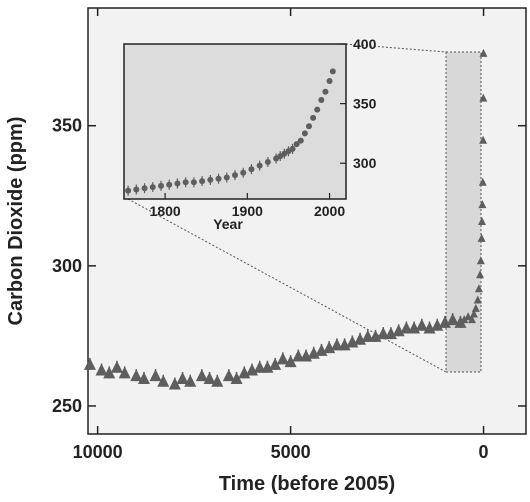 Image resolution: width=530 pixels, height=502 pixels. Describe the element at coordinates (98, 452) in the screenshot. I see `x-tick-label: 10000` at that location.